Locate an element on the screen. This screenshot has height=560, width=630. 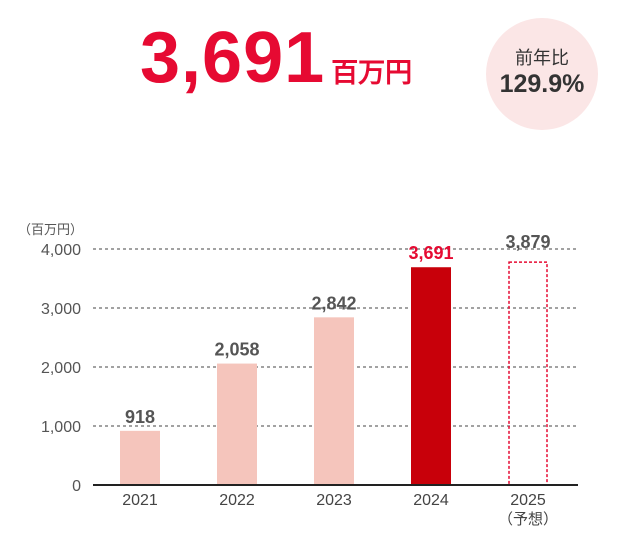
x-tick-label: 2021 is located at coordinates (140, 500).